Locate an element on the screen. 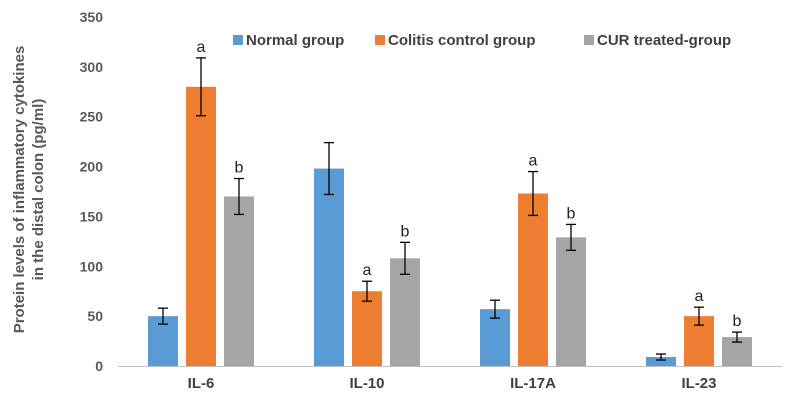 This screenshot has width=787, height=398. y-tick-label: 300 is located at coordinates (92, 67).